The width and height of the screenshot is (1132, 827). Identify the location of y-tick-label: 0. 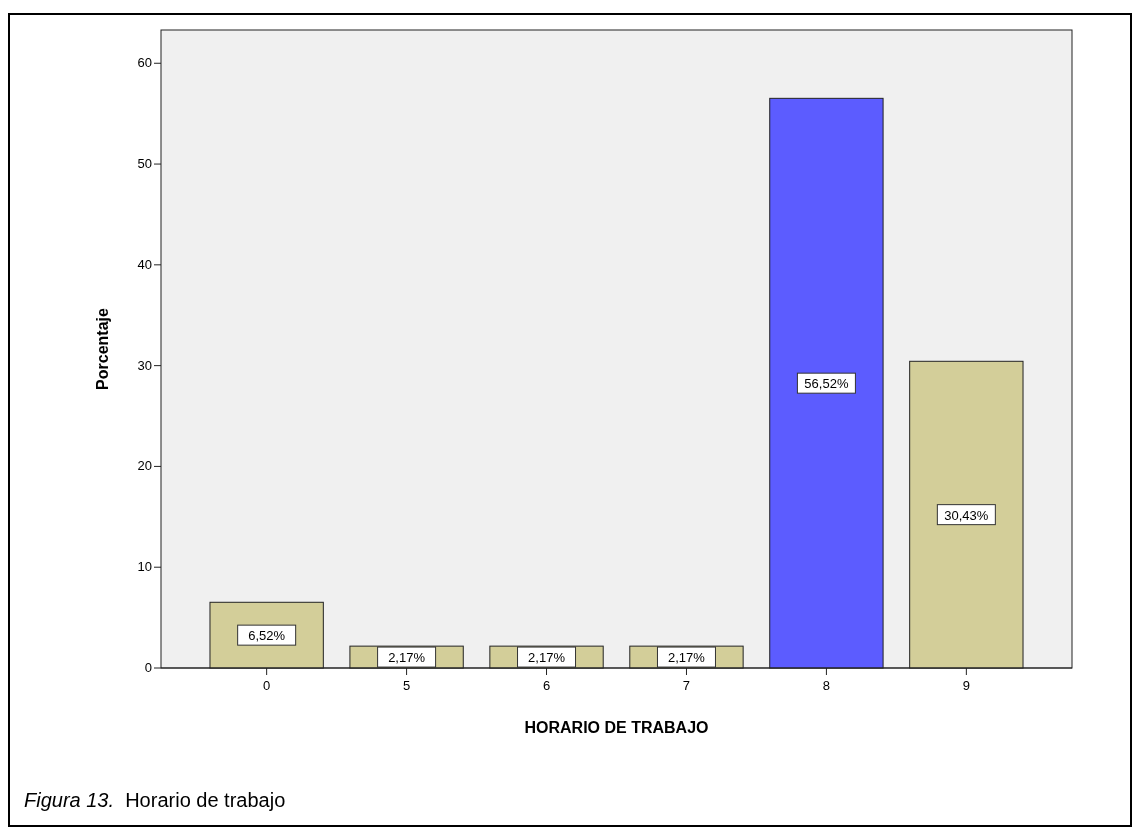
(148, 667).